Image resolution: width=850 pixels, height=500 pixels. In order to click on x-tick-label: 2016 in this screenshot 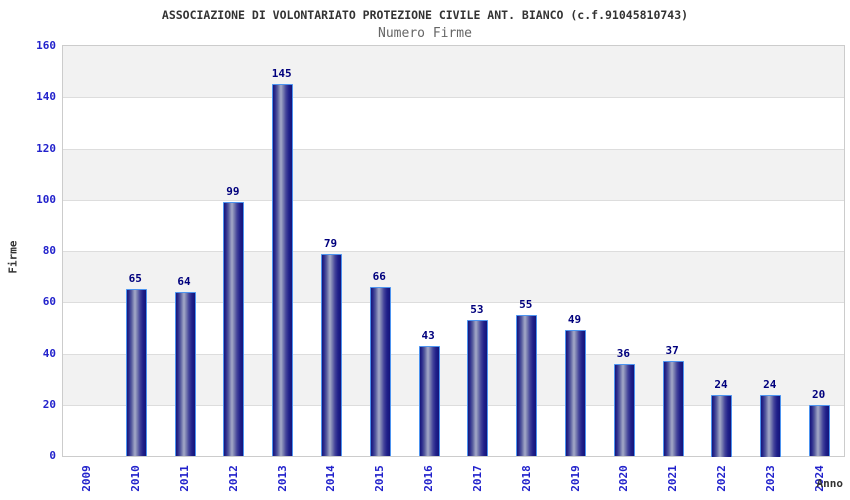, I will do `click(428, 478)`.